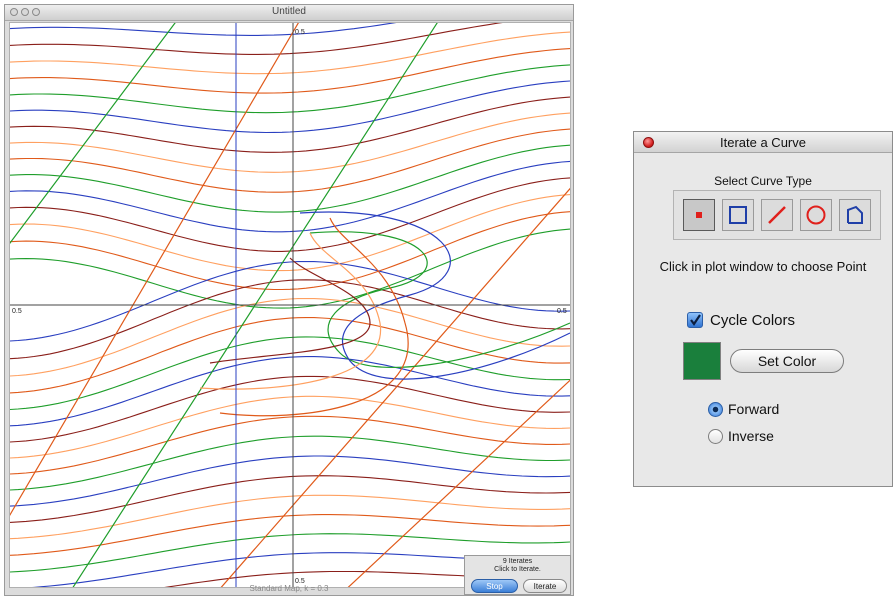  What do you see at coordinates (763, 181) in the screenshot?
I see `curve-type-label: Select Curve Type` at bounding box center [763, 181].